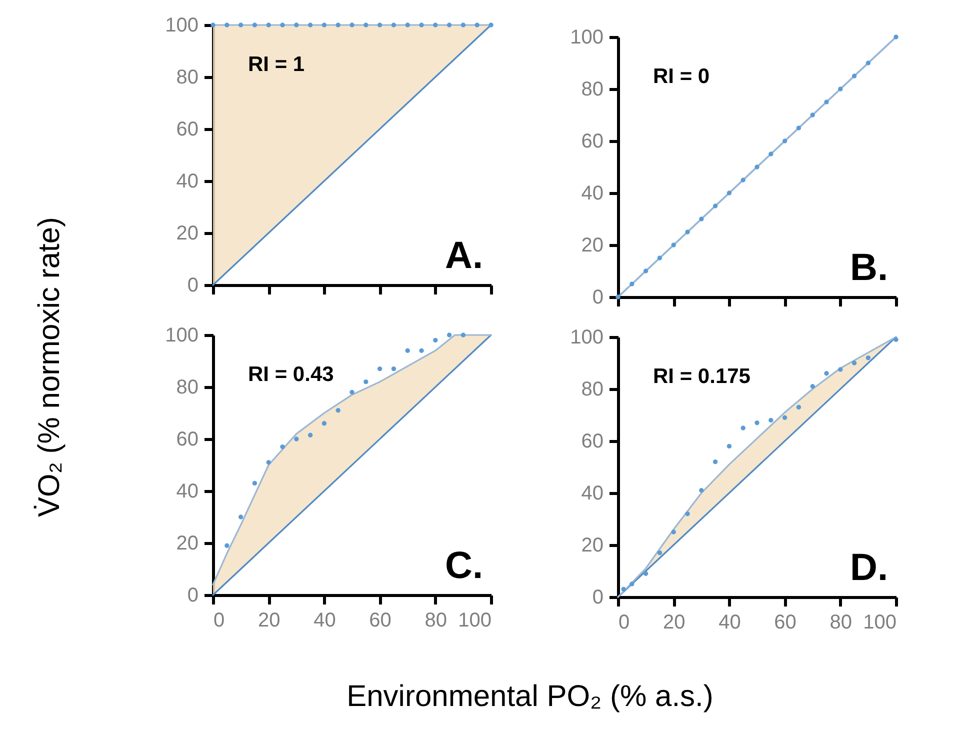  Describe the element at coordinates (530, 697) in the screenshot. I see `x-axis-title: Environmental PO₂ (% a.s.)` at that location.